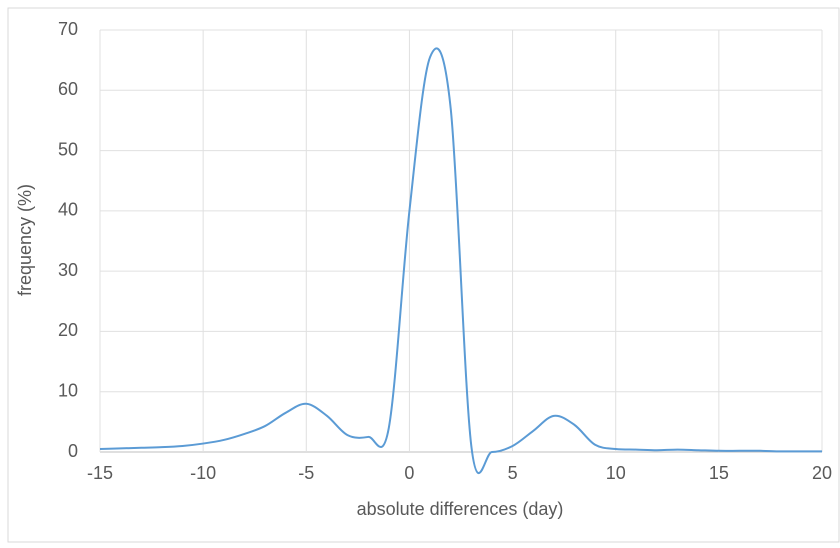  I want to click on x-tick-label: -5, so click(306, 473).